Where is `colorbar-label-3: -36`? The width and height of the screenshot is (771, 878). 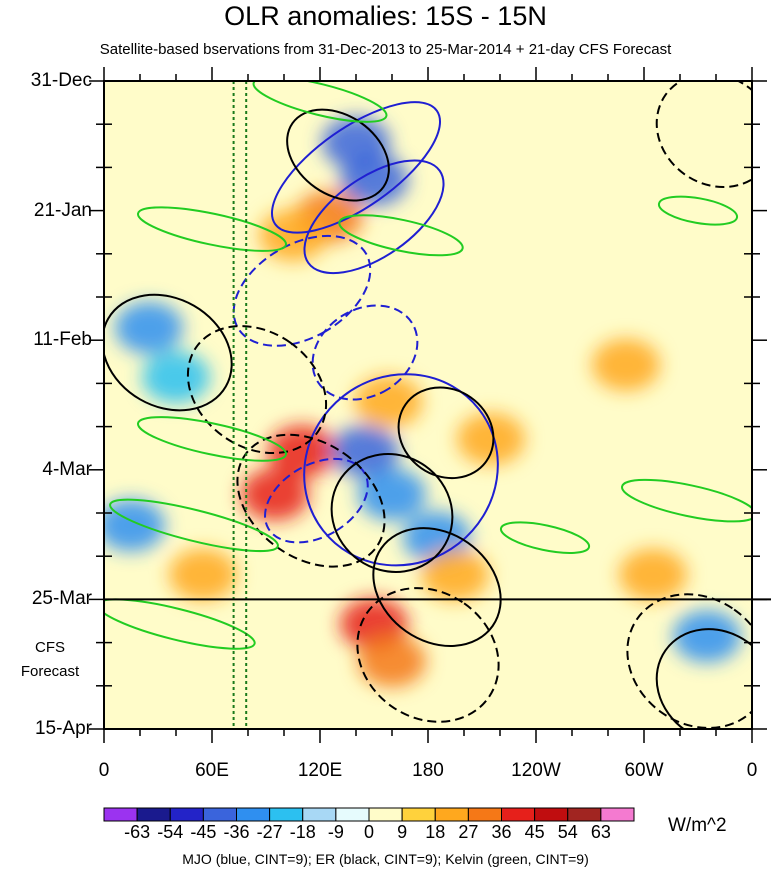 colorbar-label-3: -36 is located at coordinates (236, 832).